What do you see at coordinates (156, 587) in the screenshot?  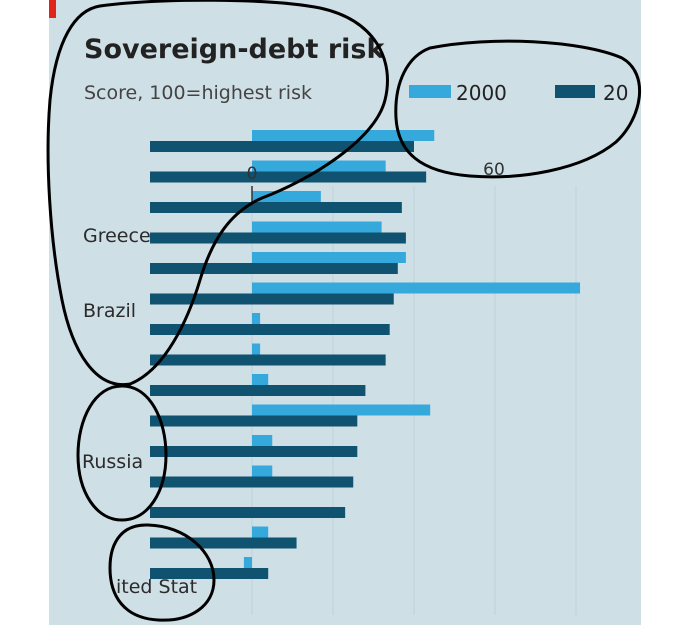 I see `category-label-united-states: ited Stat` at bounding box center [156, 587].